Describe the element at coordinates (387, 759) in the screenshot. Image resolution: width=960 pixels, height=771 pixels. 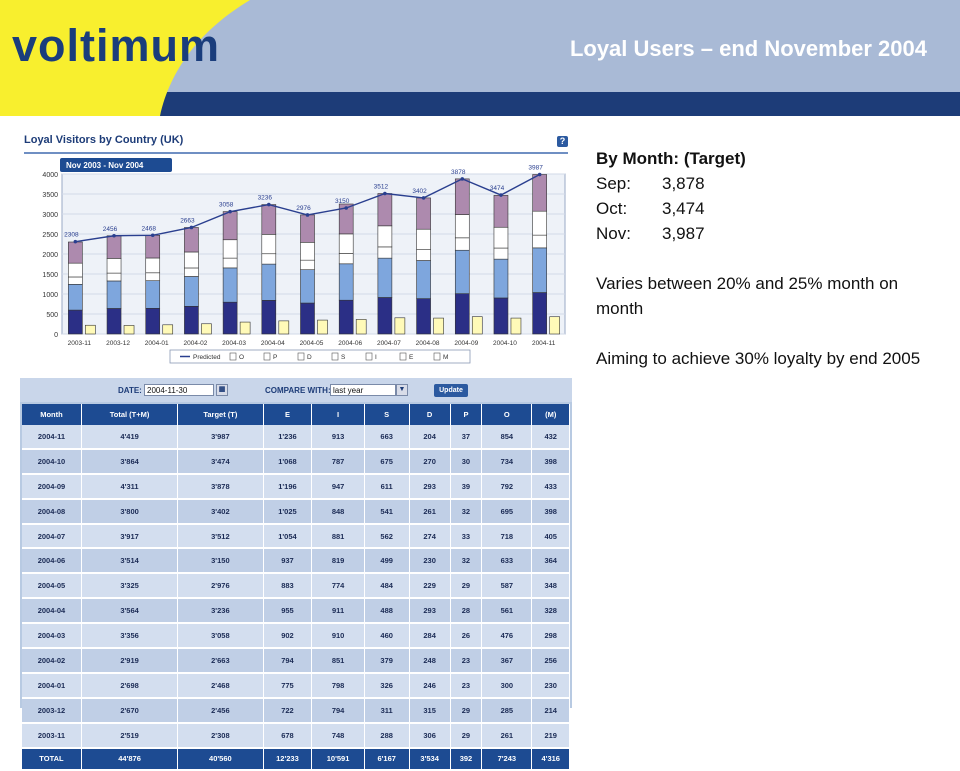
I see `table-total-cell: 6'167` at that location.